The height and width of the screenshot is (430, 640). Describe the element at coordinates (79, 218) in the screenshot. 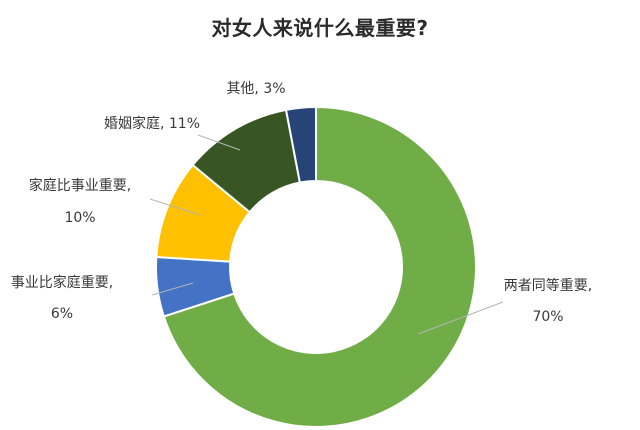

I see `slice-value-label: 10%` at that location.